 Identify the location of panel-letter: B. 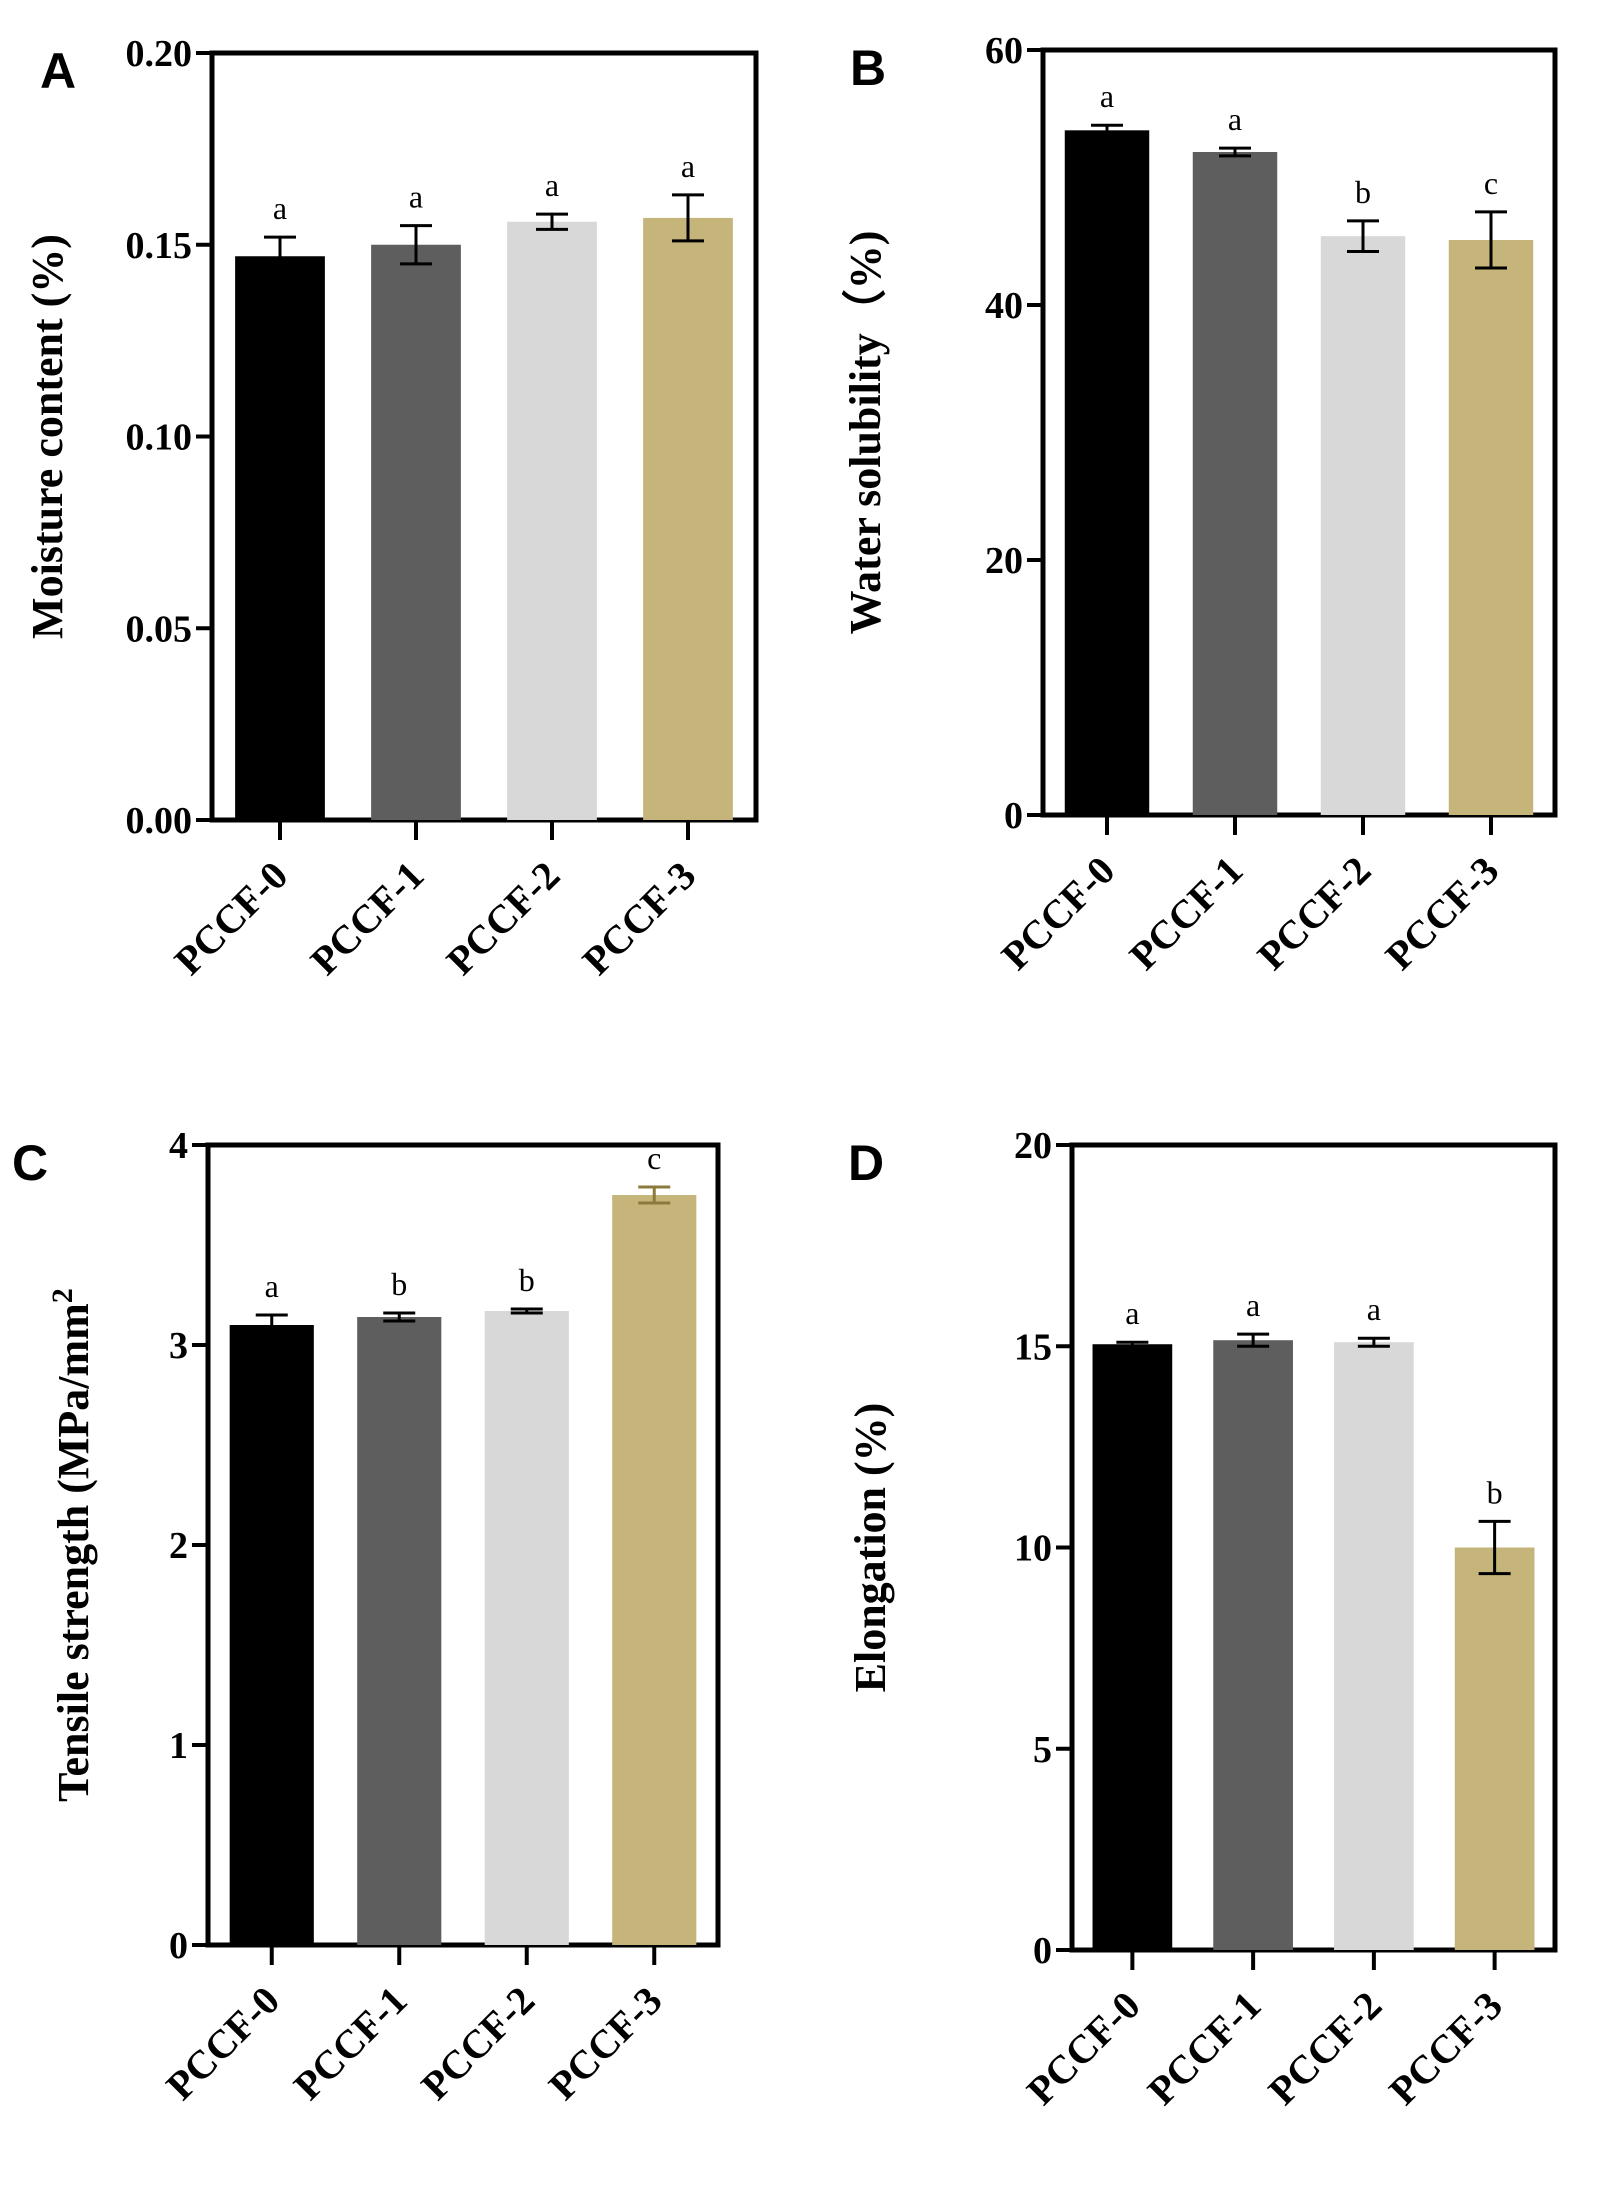
(868, 68).